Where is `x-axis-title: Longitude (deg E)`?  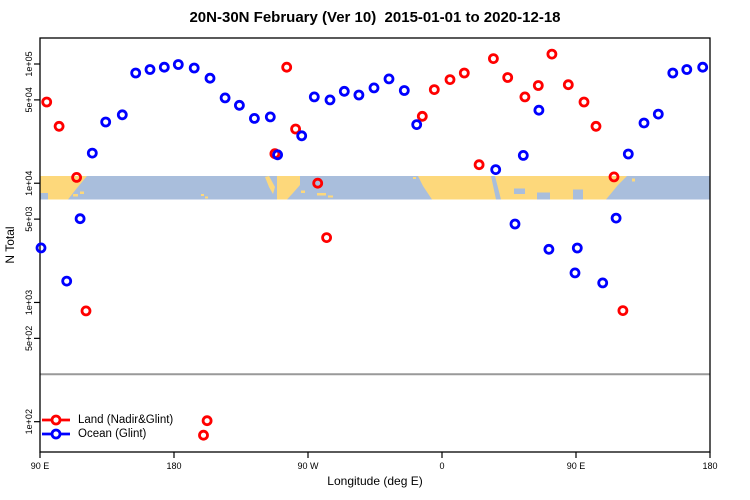
x-axis-title: Longitude (deg E) is located at coordinates (375, 481).